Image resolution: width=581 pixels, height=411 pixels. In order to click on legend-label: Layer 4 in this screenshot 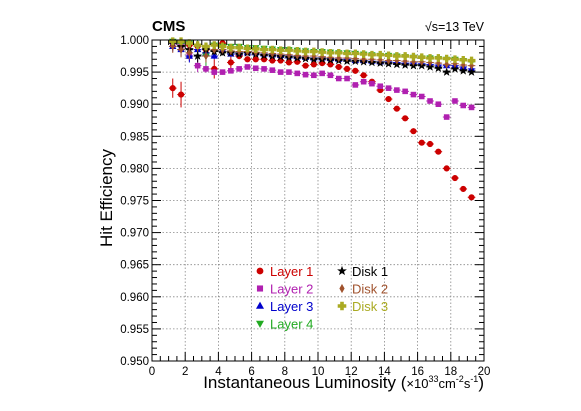, I will do `click(291, 324)`.